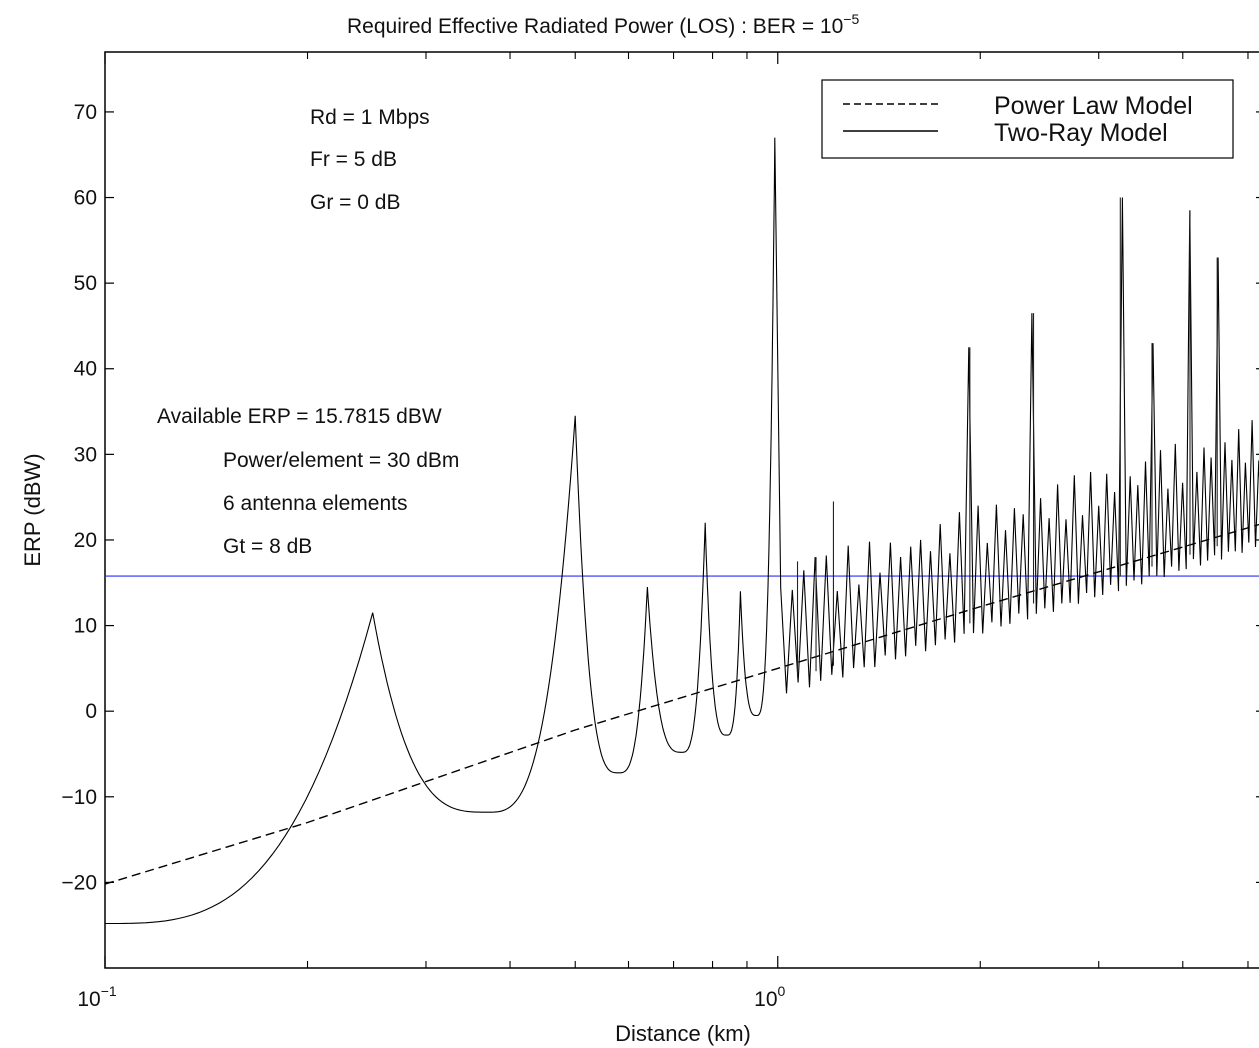 The image size is (1259, 1048). What do you see at coordinates (370, 117) in the screenshot?
I see `annotation-rd: Rd = 1 Mbps` at bounding box center [370, 117].